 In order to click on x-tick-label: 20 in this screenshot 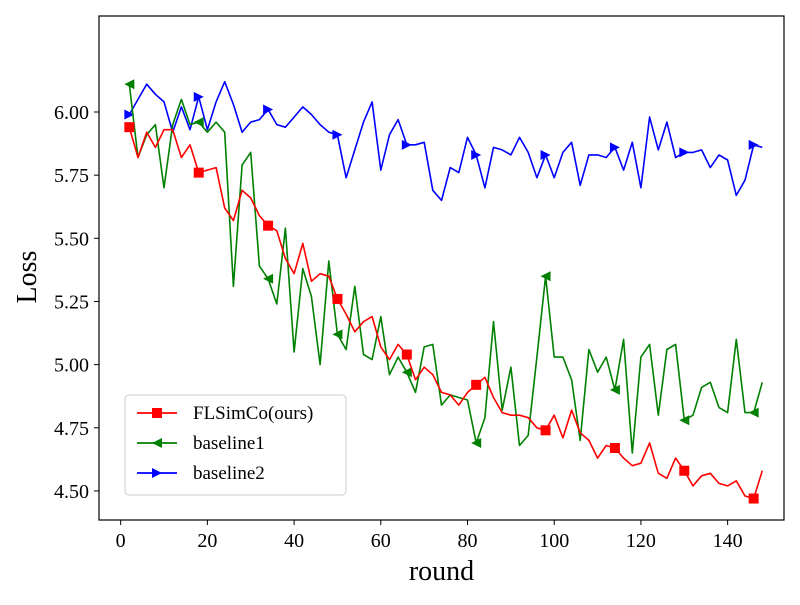, I will do `click(207, 541)`.